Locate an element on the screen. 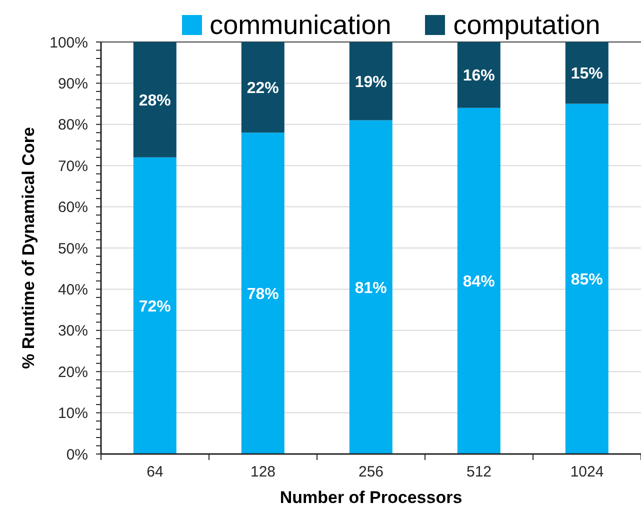  data-label: 15% is located at coordinates (586, 74).